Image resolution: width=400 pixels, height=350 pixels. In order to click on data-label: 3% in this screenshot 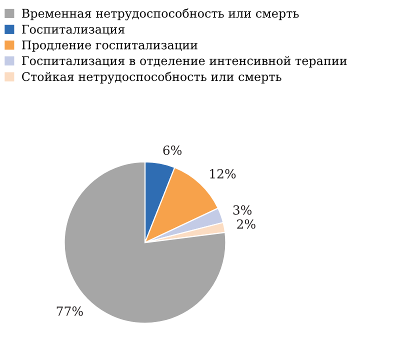, I will do `click(242, 210)`.